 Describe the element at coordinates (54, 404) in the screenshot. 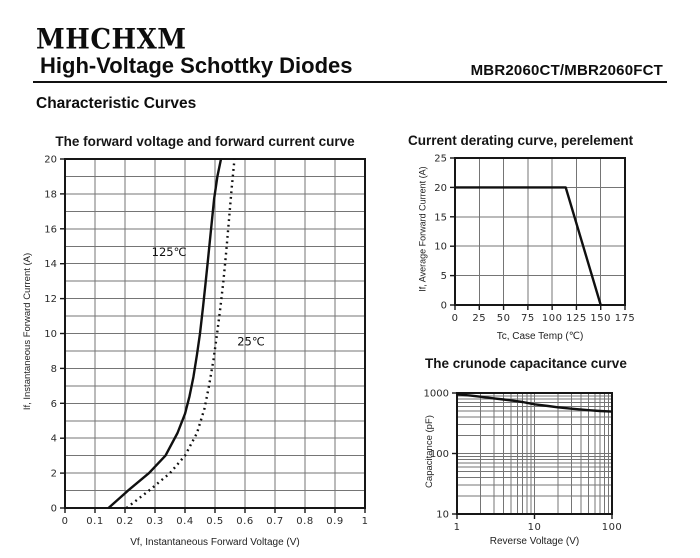

I see `svg-text: 6` at that location.